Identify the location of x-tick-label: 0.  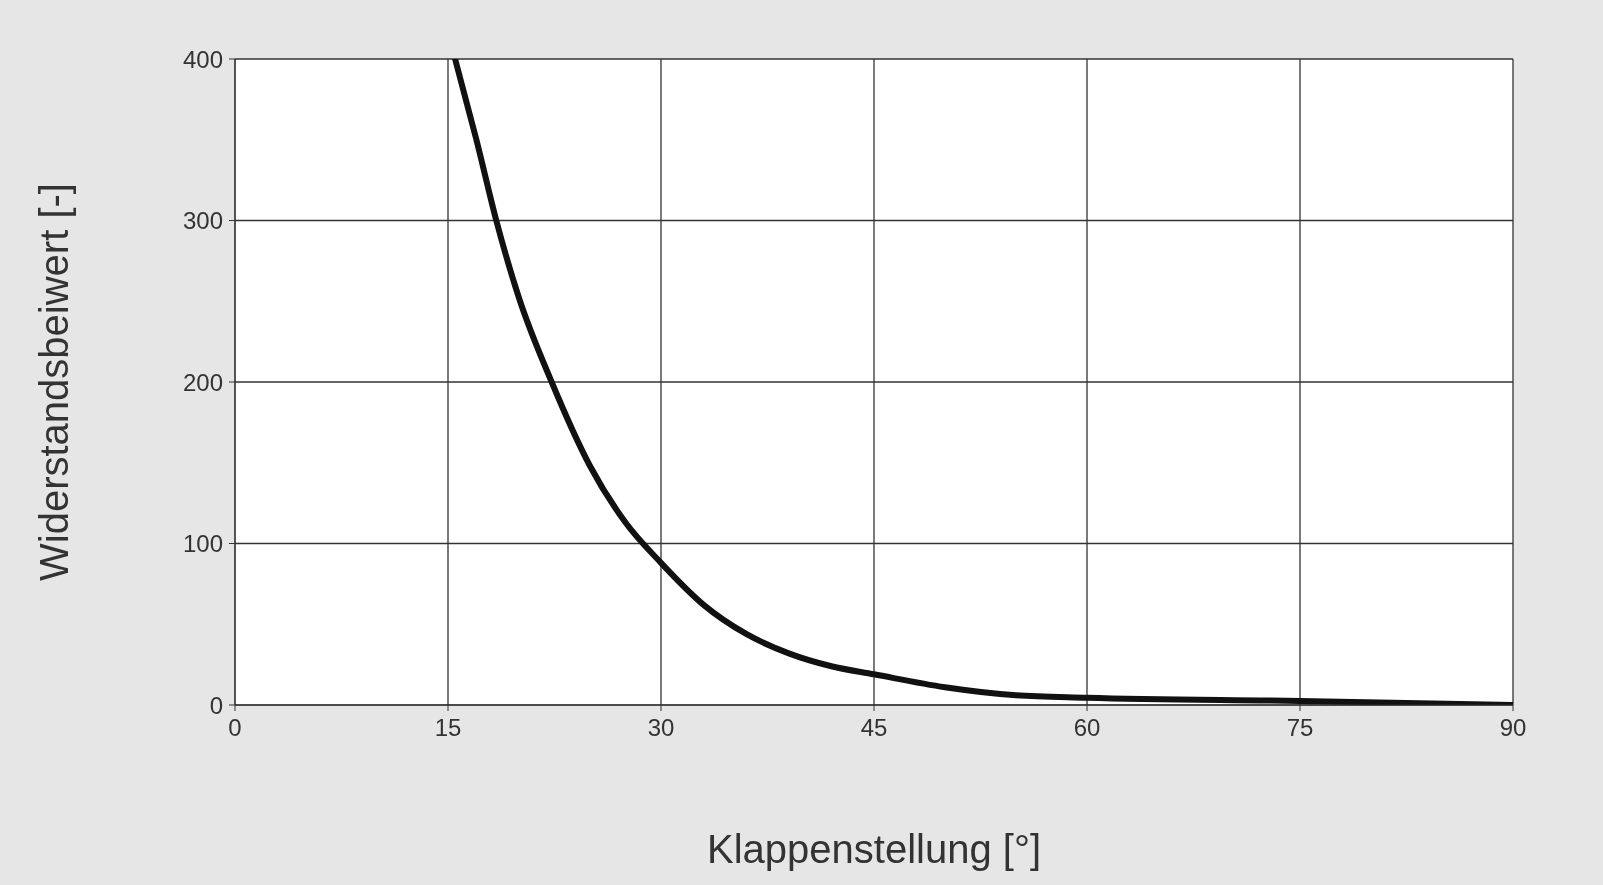
(235, 728).